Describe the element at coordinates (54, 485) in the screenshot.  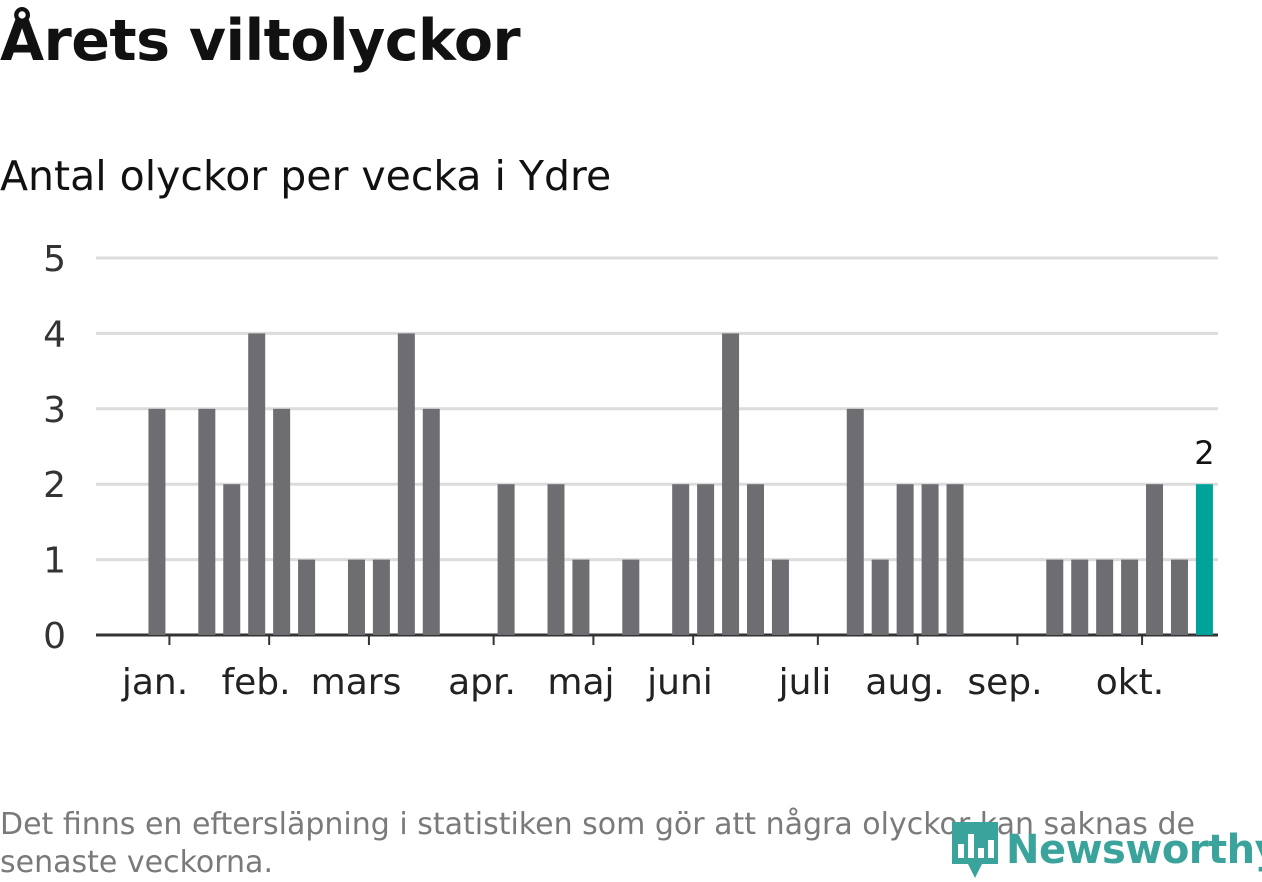
I see `y-tick-label: 2` at that location.